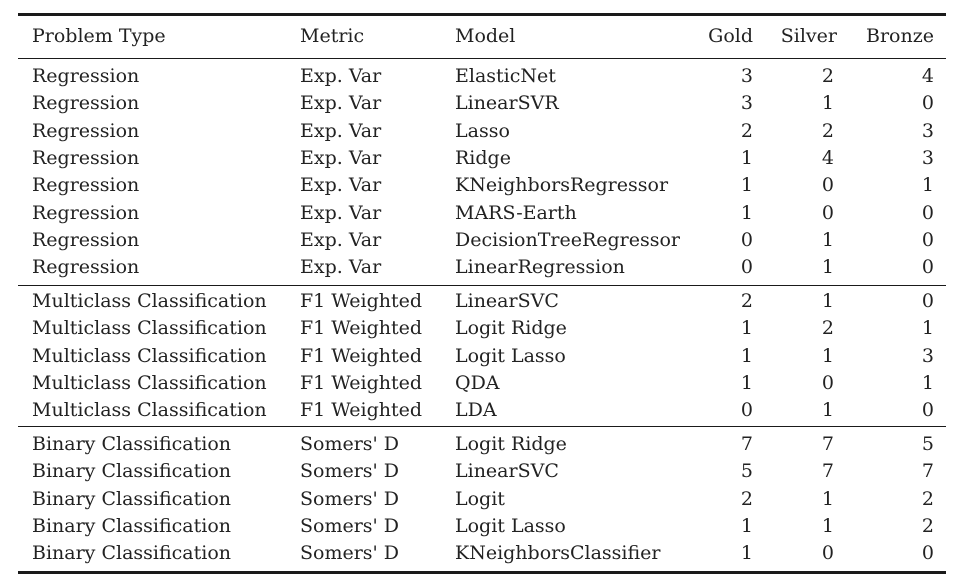  What do you see at coordinates (900, 36) in the screenshot?
I see `header-bronze: Bronze` at bounding box center [900, 36].